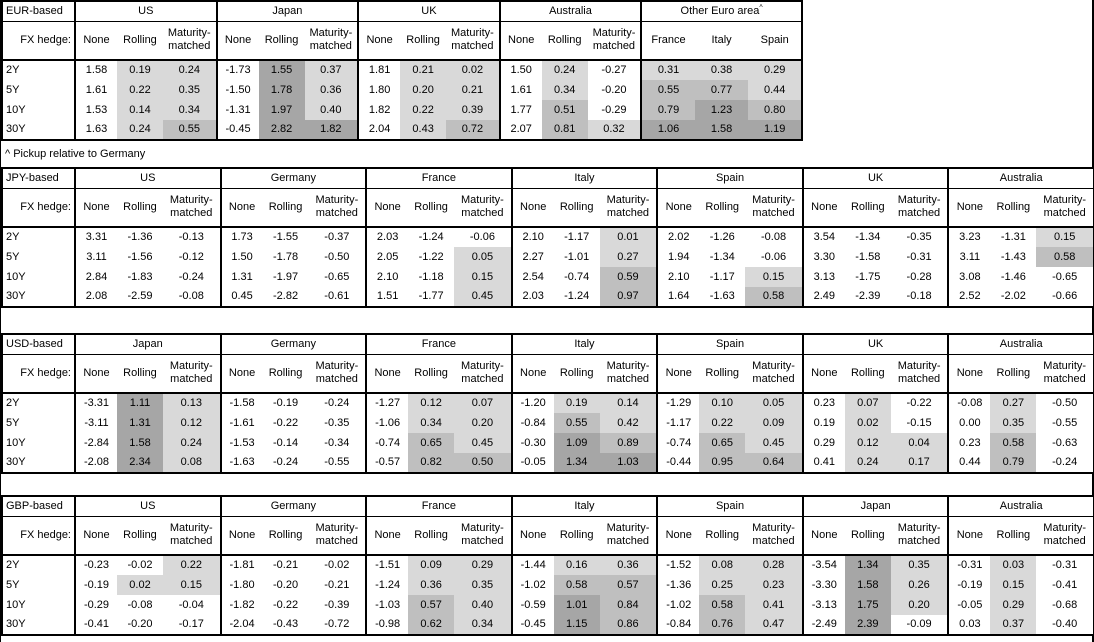  I want to click on data-cell: 0.45, so click(483, 443).